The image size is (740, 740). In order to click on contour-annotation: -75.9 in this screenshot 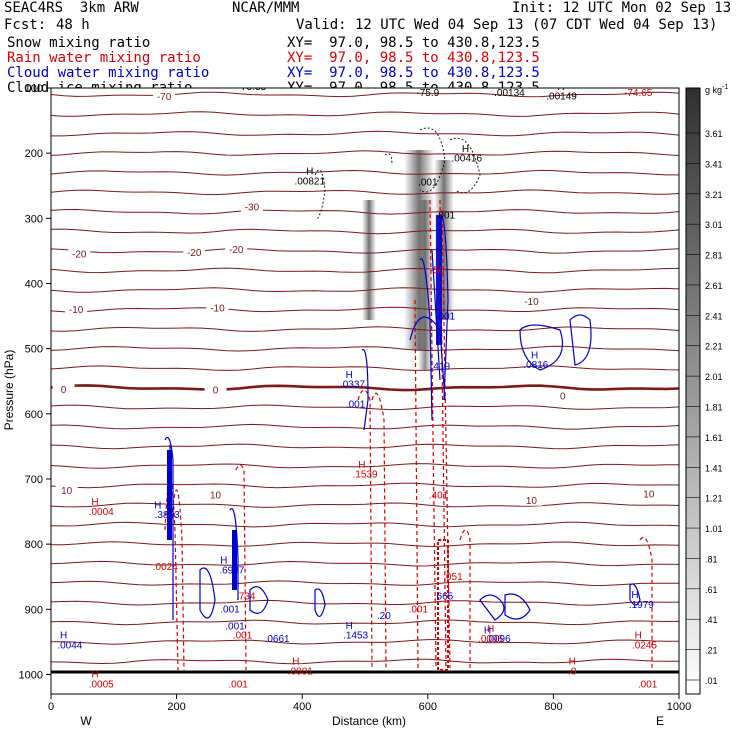, I will do `click(427, 93)`.